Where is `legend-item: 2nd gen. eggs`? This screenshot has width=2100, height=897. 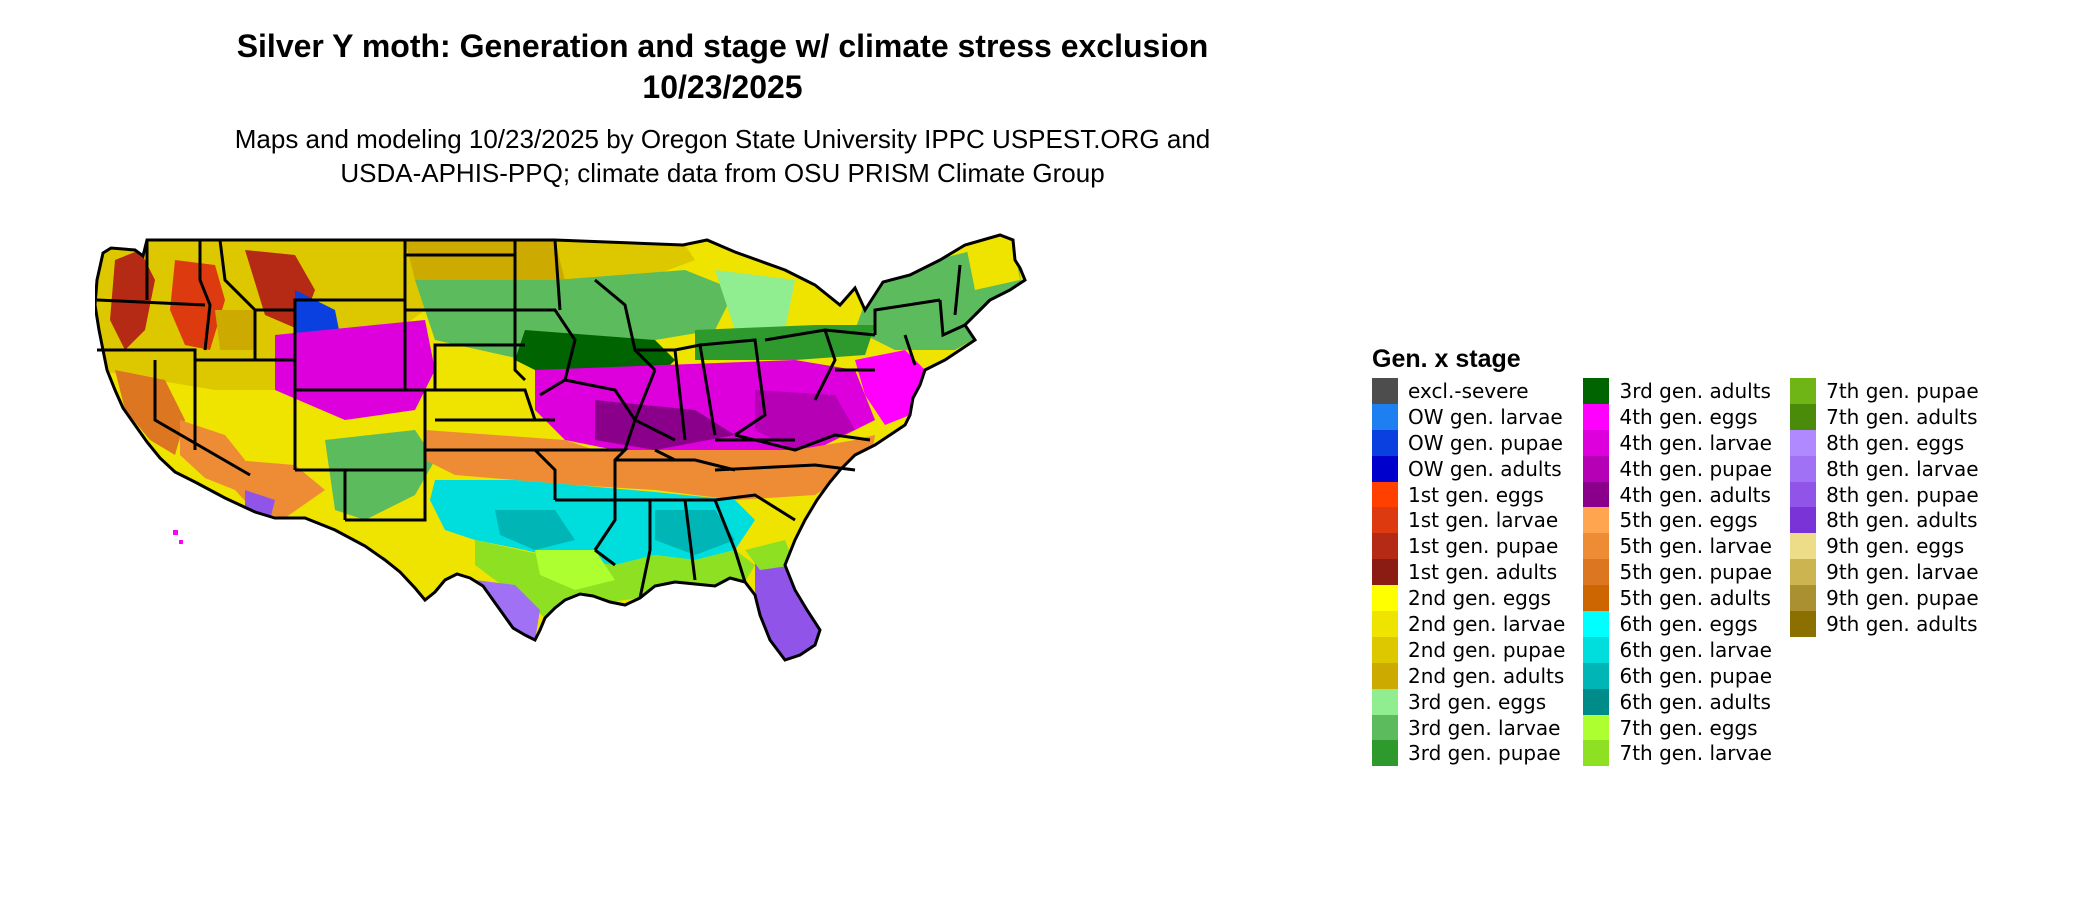 legend-item: 2nd gen. eggs is located at coordinates (1468, 598).